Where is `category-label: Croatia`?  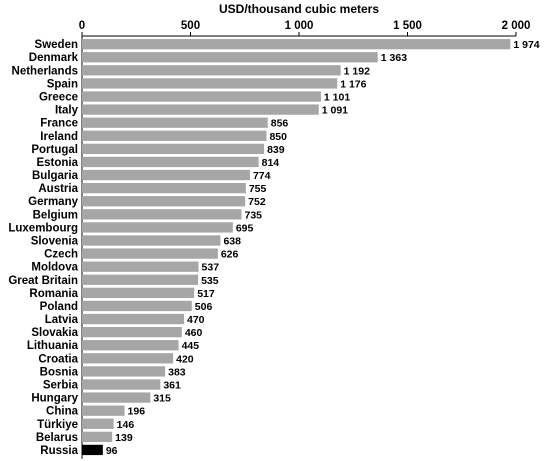
category-label: Croatia is located at coordinates (58, 359).